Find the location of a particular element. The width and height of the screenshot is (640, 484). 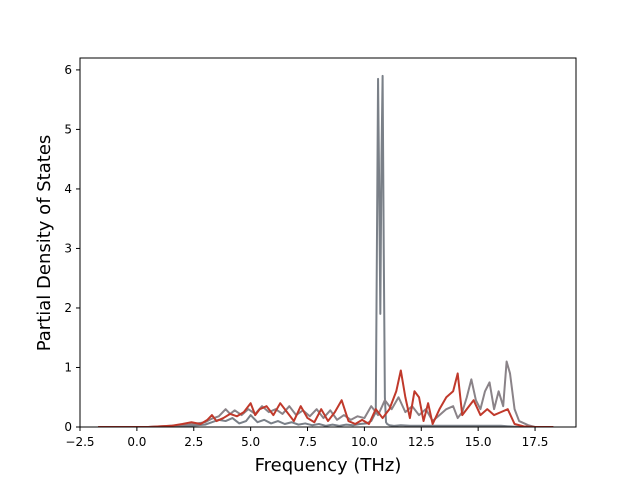

x-tick-label: 10.0 is located at coordinates (364, 442).